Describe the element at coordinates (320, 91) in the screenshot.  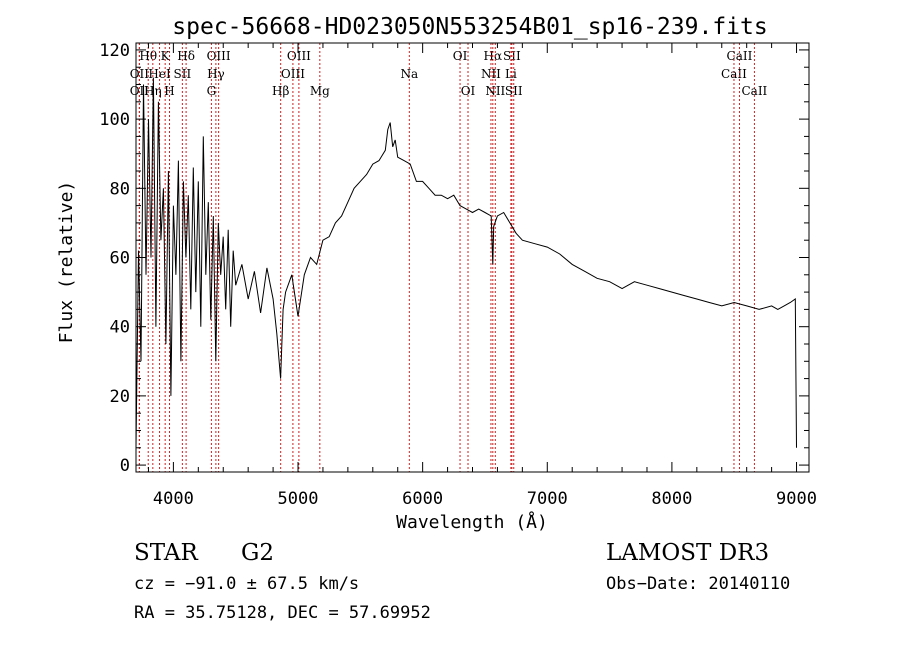
I see `spectral-line-label: Mg` at that location.